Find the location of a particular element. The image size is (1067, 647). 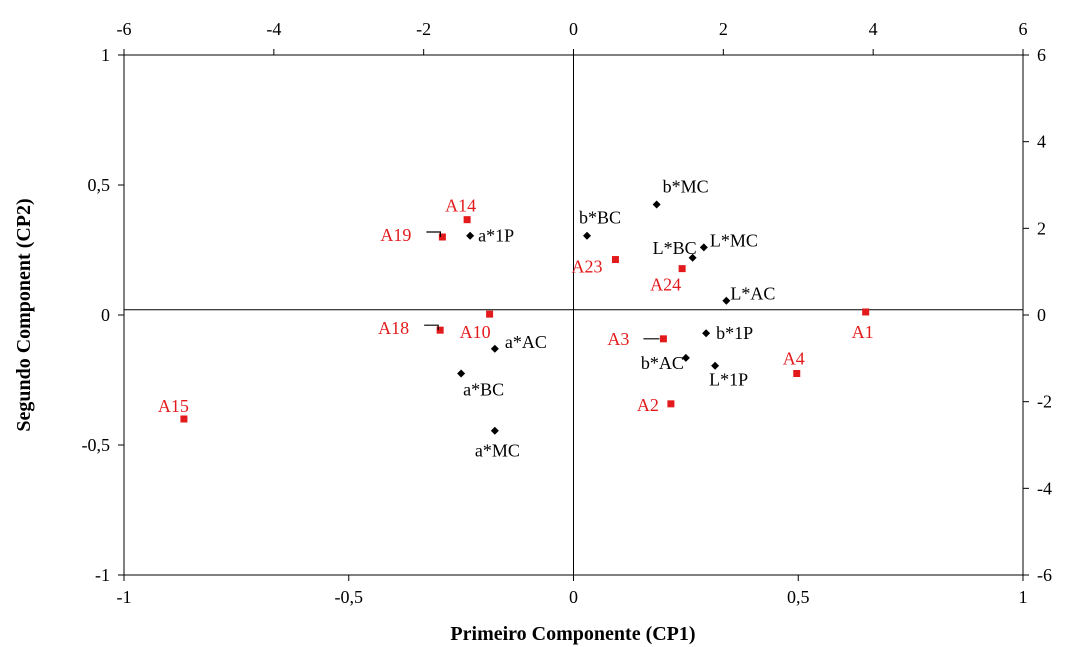

x-tick-label: 0 is located at coordinates (573, 597).